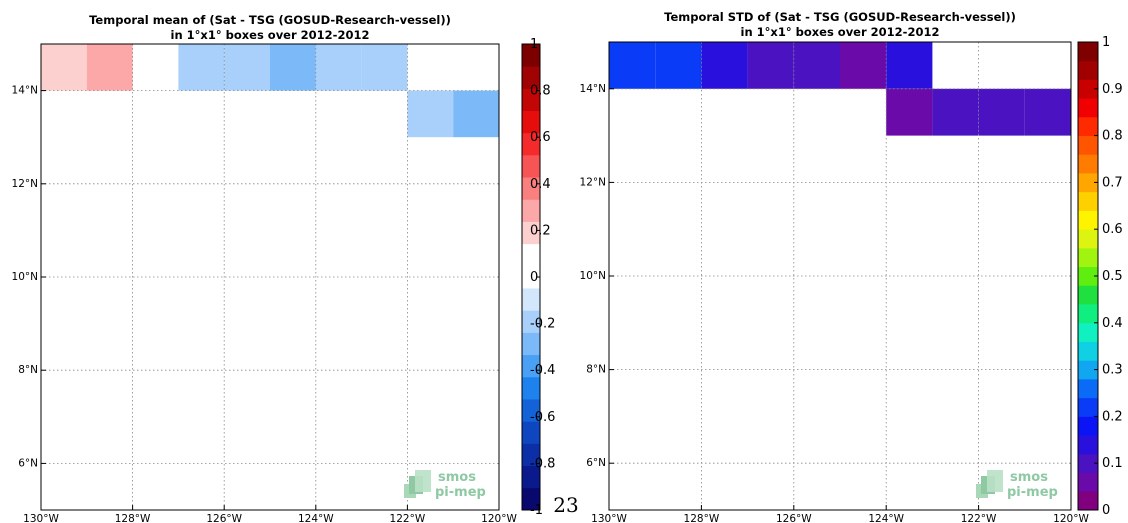 Image resolution: width=1128 pixels, height=523 pixels. What do you see at coordinates (1112, 229) in the screenshot?
I see `colorbar-tick-label: 0.6` at bounding box center [1112, 229].